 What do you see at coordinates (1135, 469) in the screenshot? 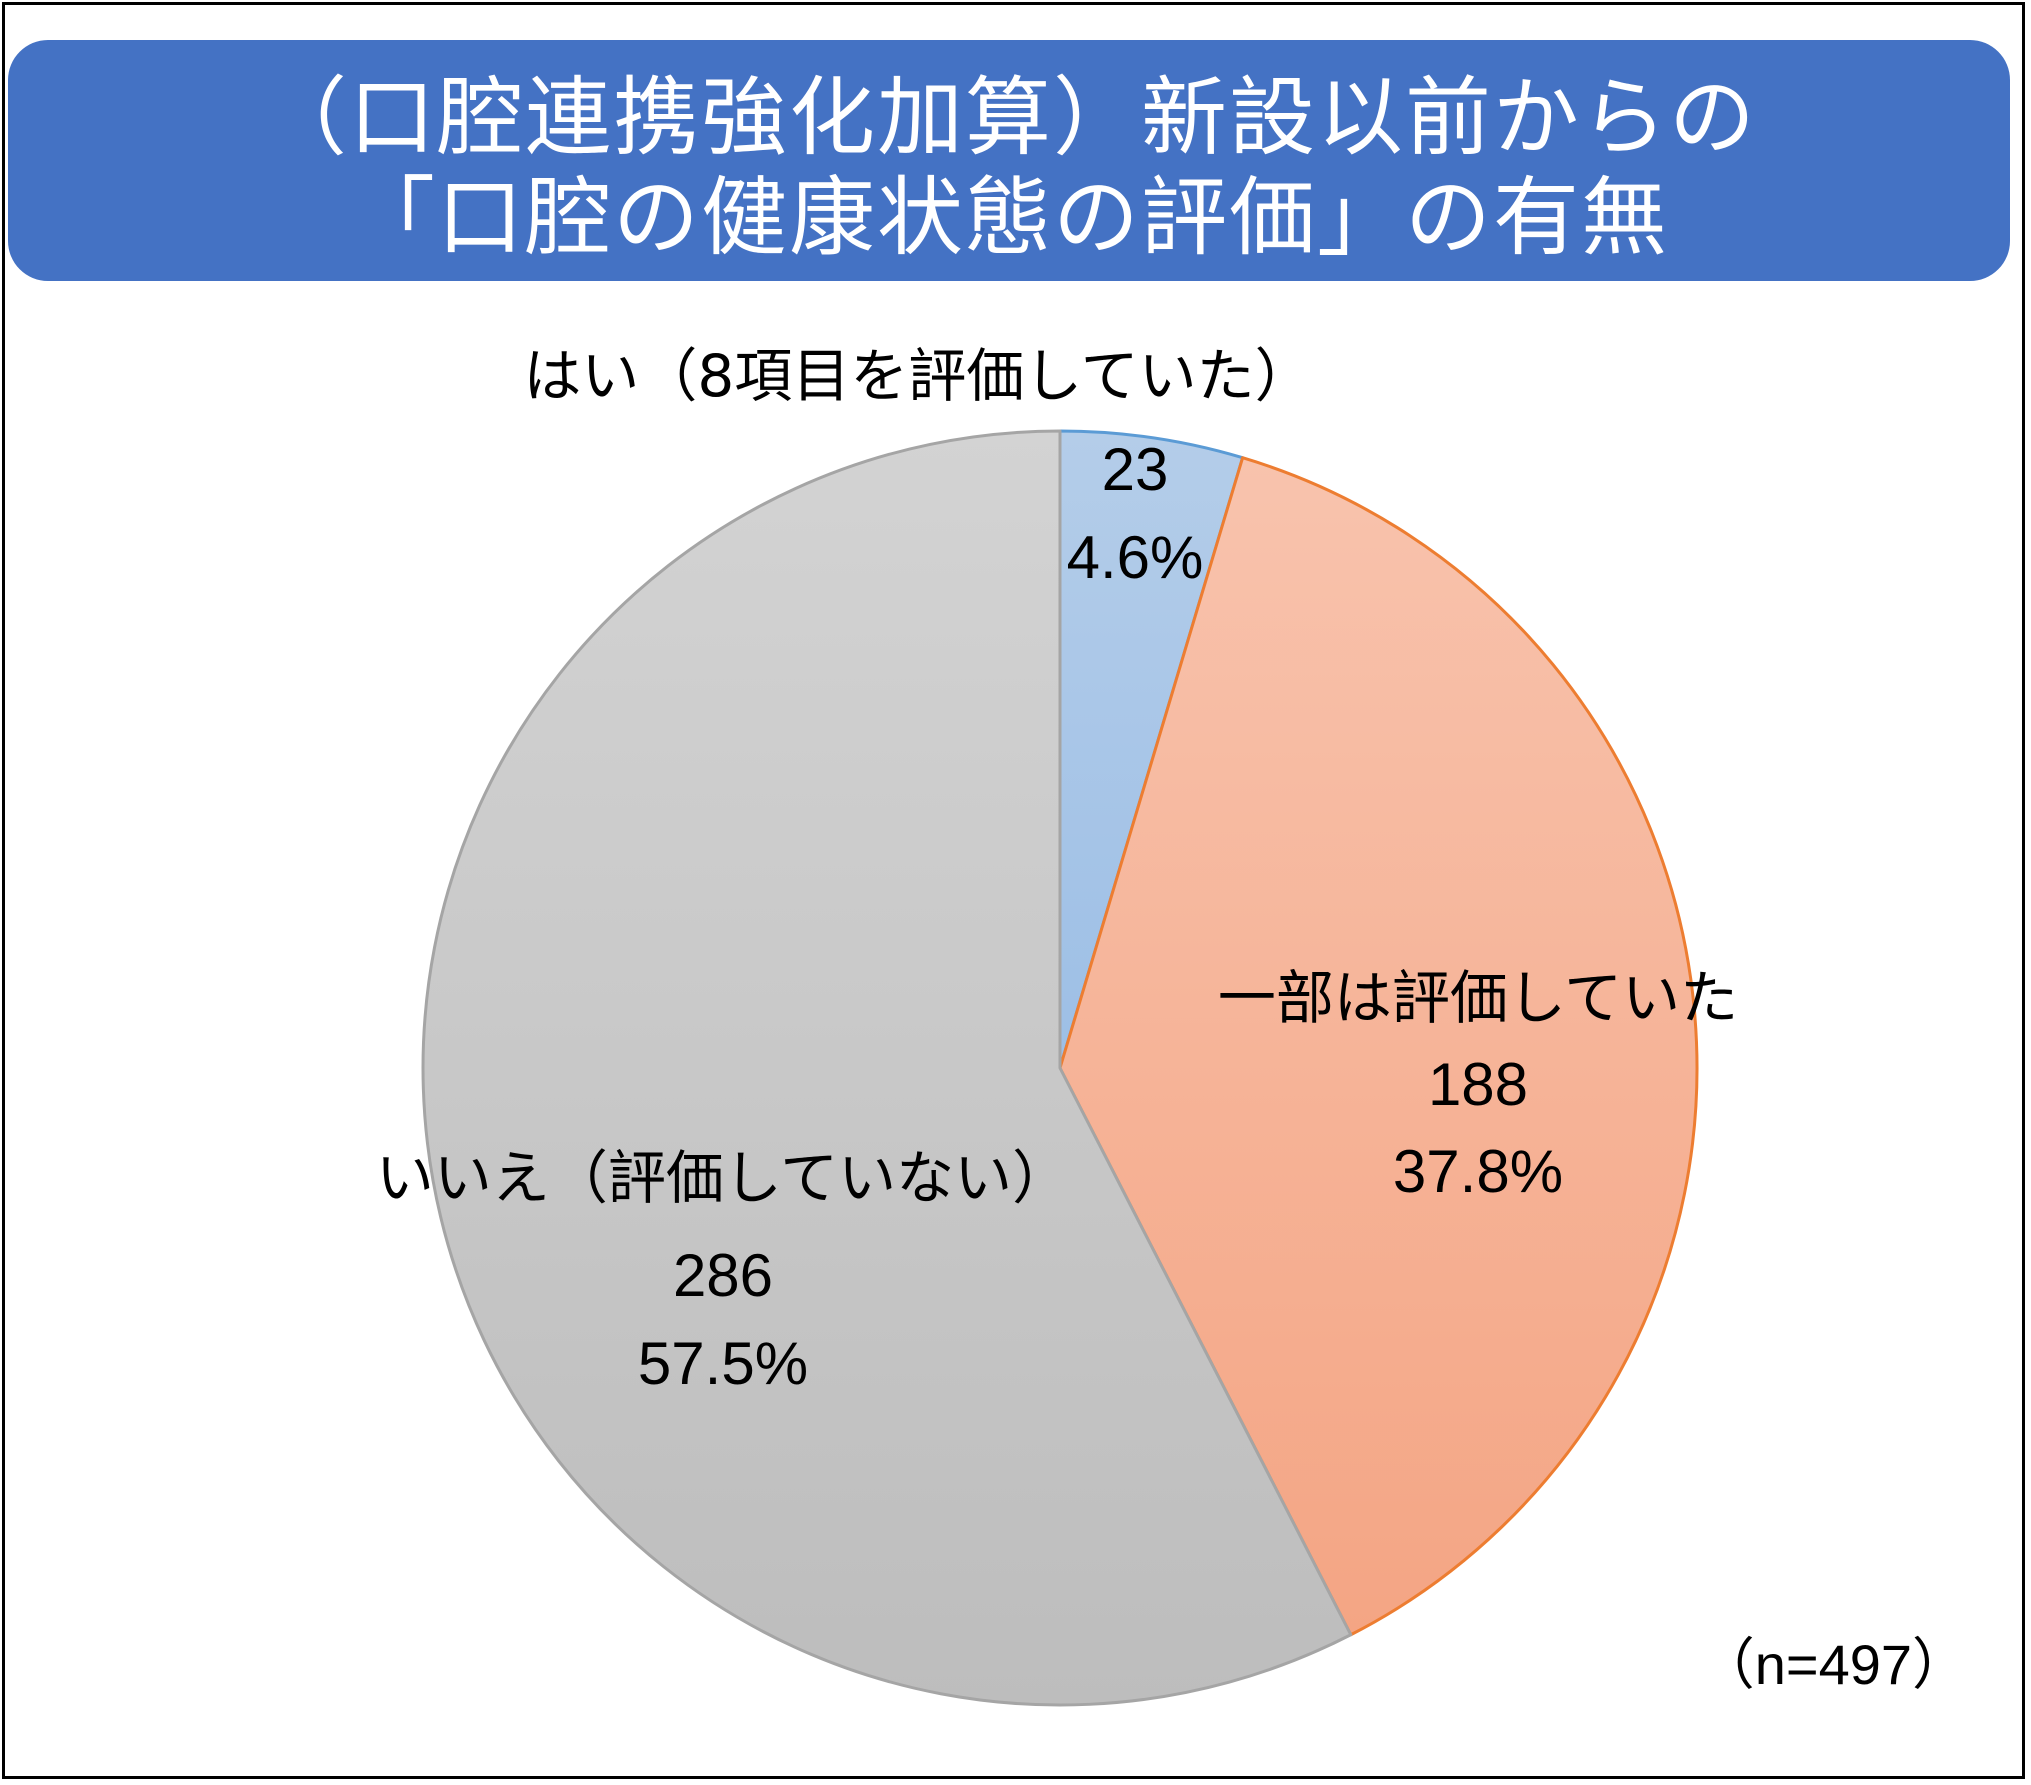
I see `slice-value-yes: 23` at bounding box center [1135, 469].